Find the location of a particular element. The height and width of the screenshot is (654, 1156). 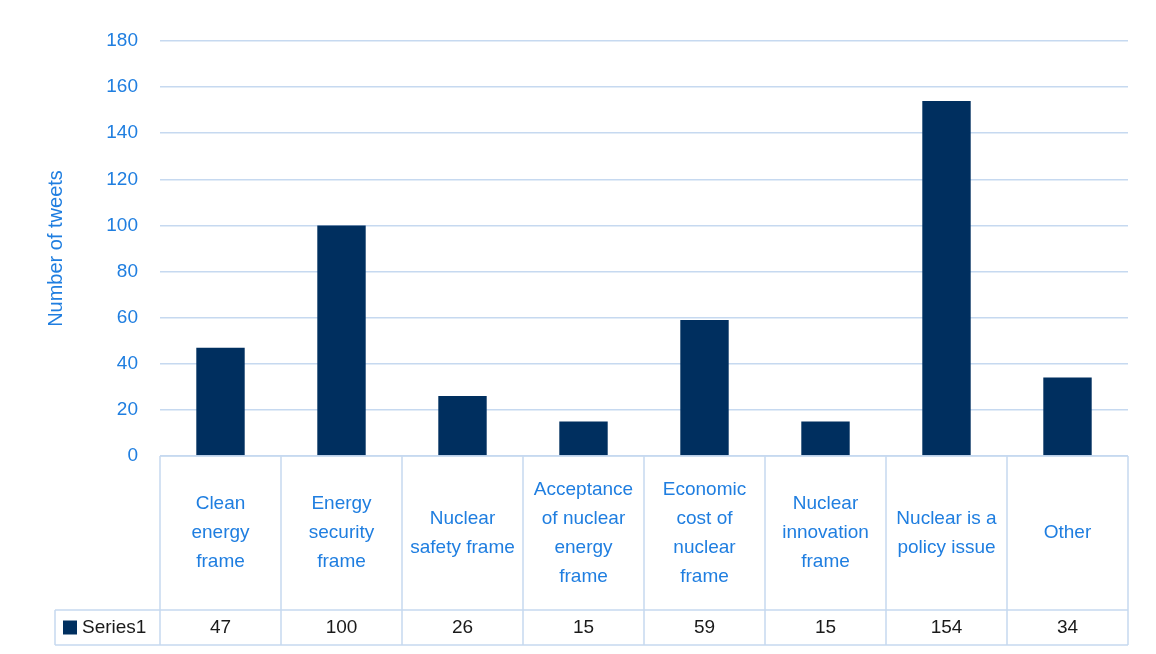

data-label: 34 is located at coordinates (1067, 626).